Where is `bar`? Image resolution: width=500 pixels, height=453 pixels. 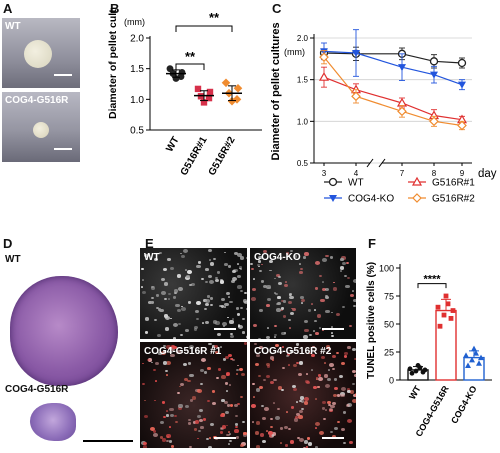 bar is located at coordinates (446, 345).